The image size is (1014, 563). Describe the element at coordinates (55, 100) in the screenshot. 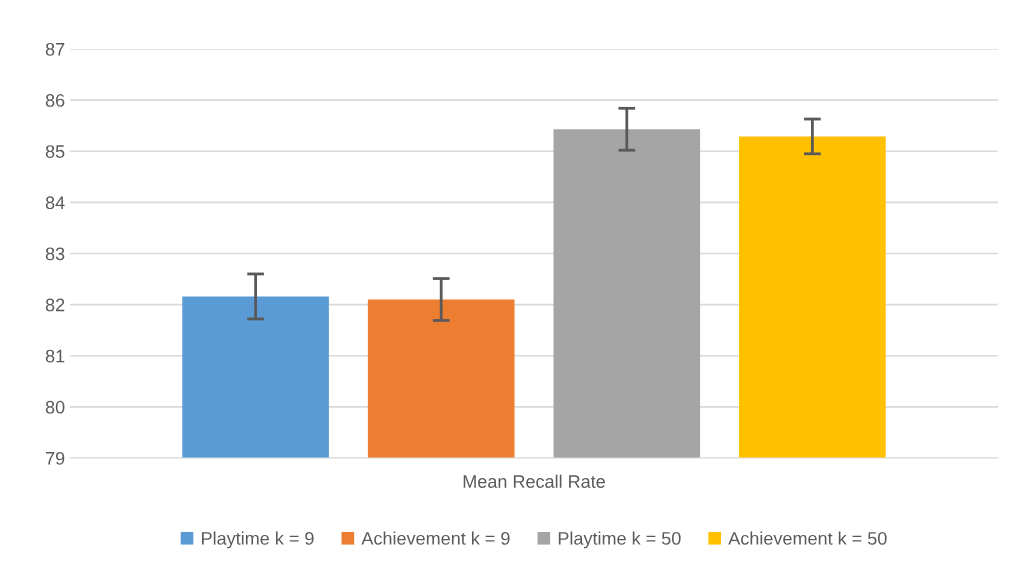

I see `y-tick-label: 86` at that location.